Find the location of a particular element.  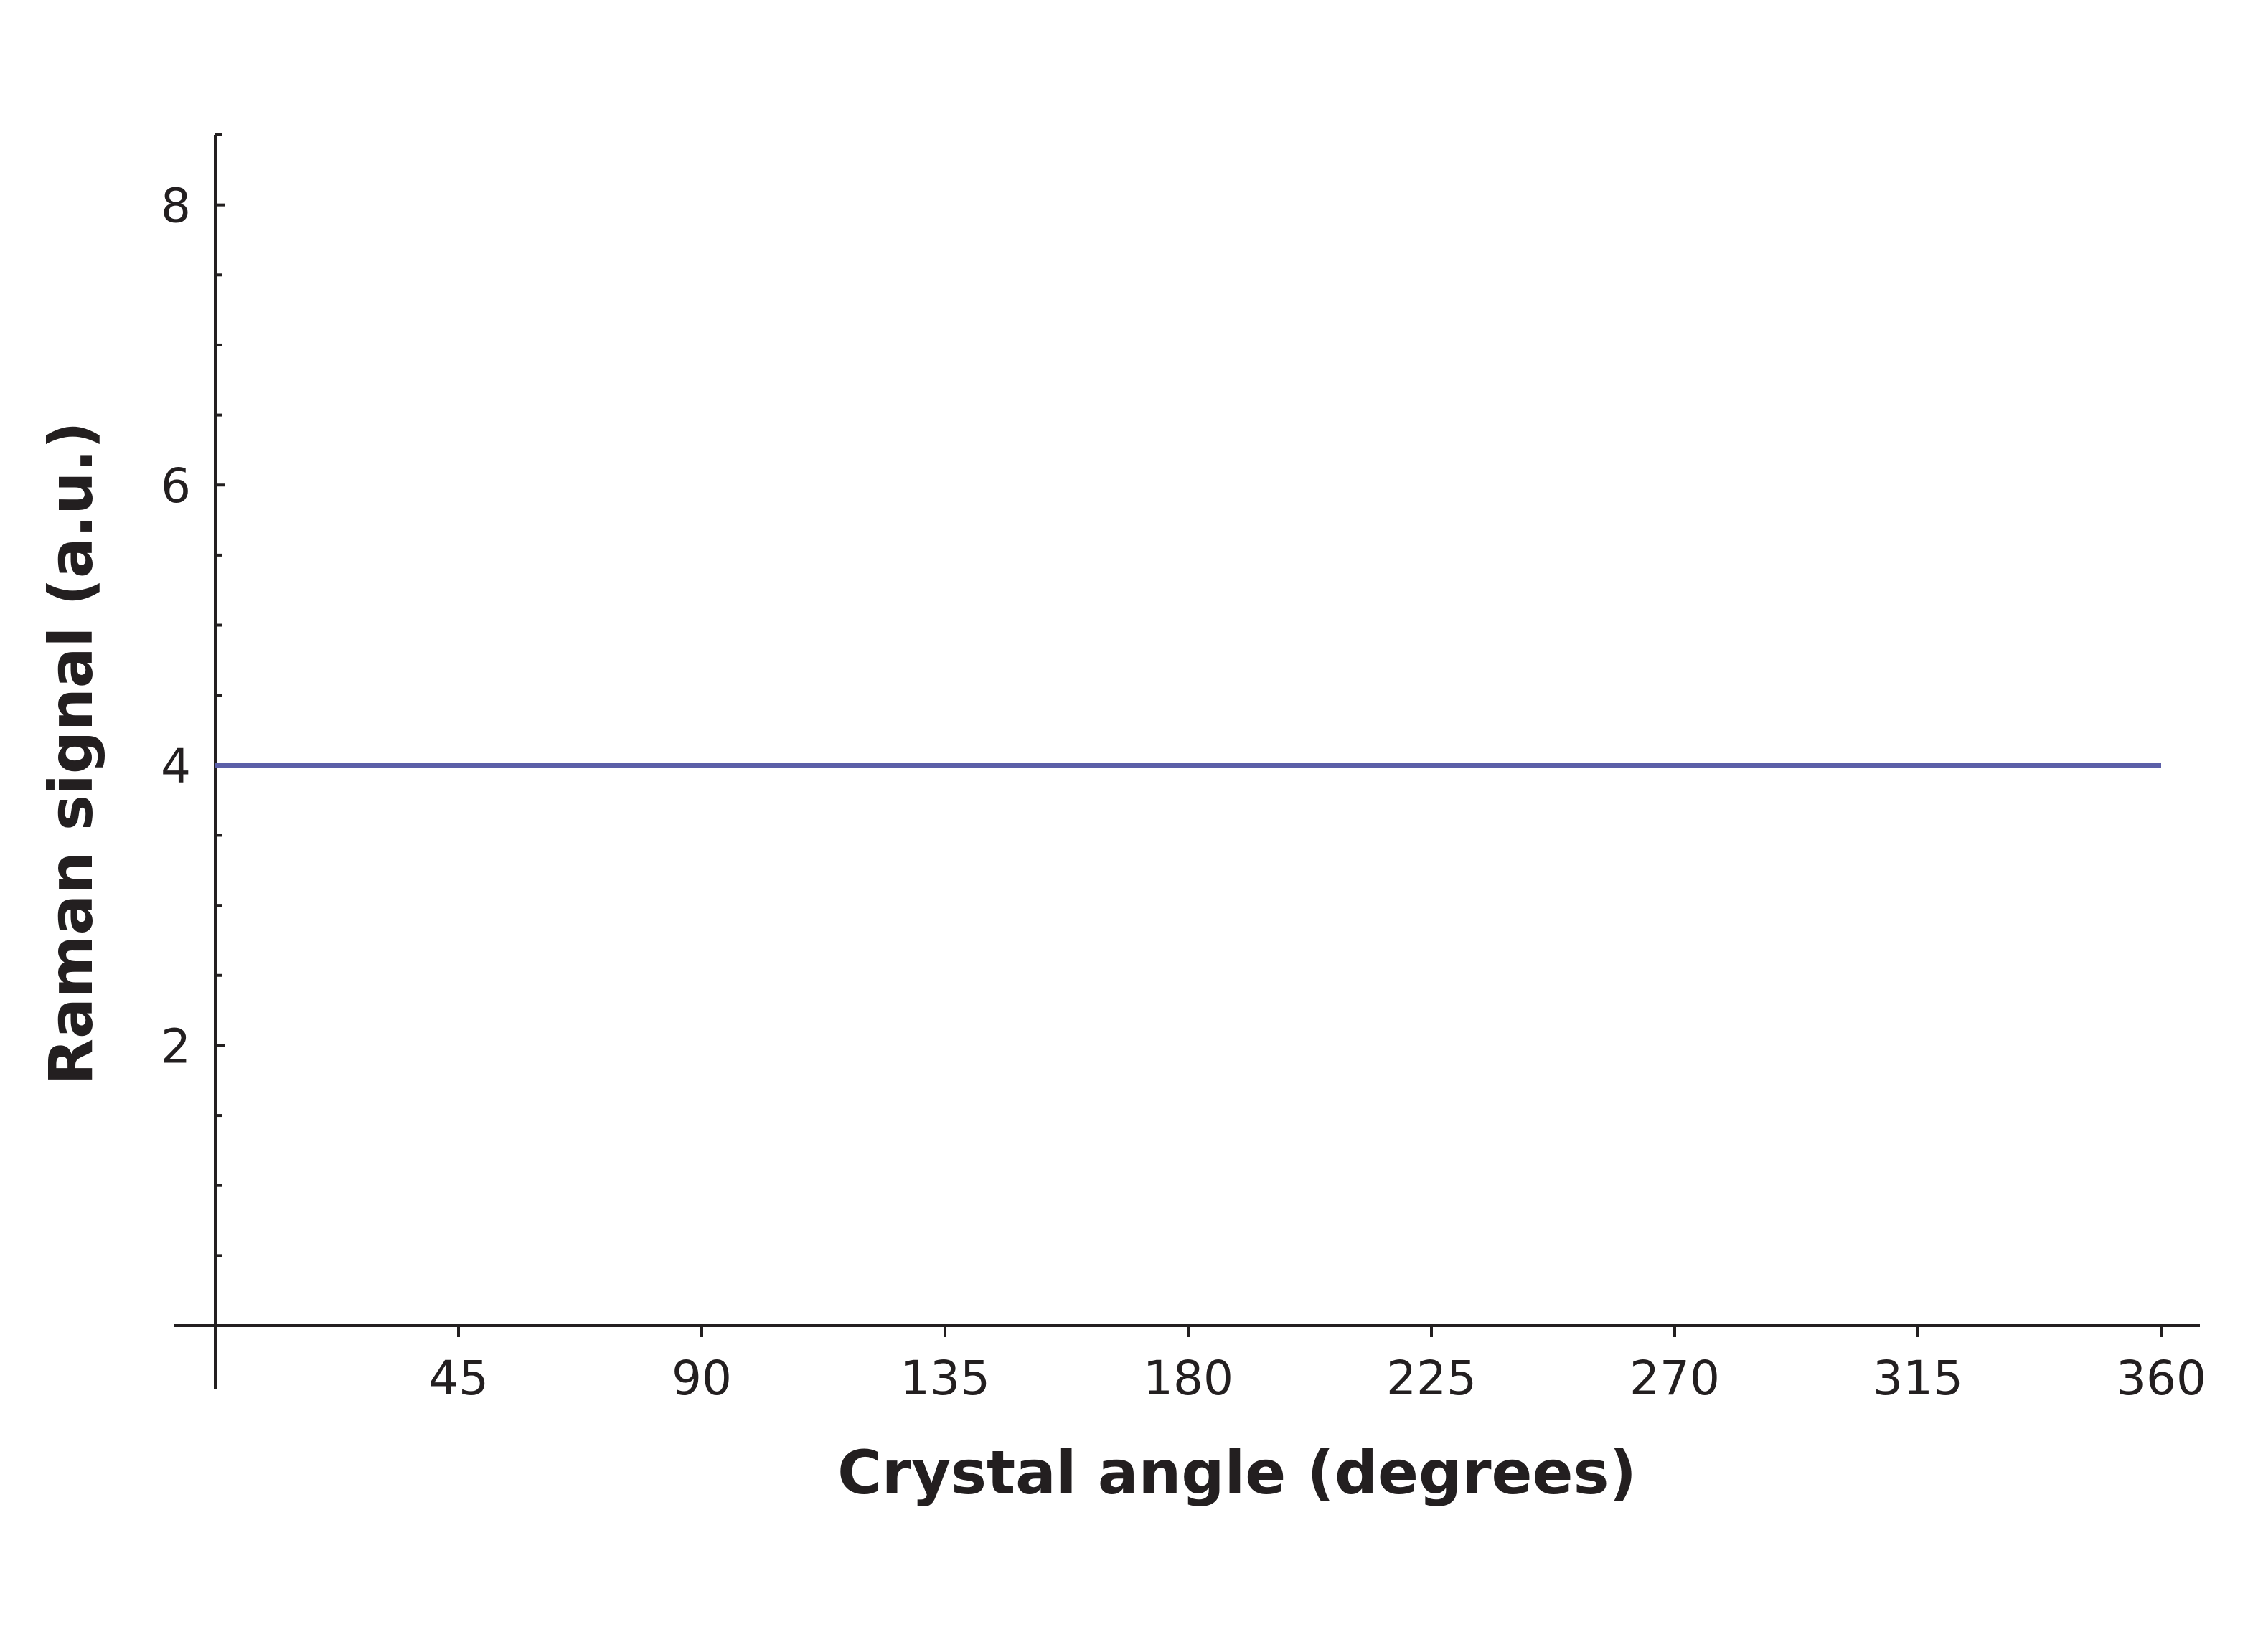

x-tick-label: 360 is located at coordinates (2161, 1378).